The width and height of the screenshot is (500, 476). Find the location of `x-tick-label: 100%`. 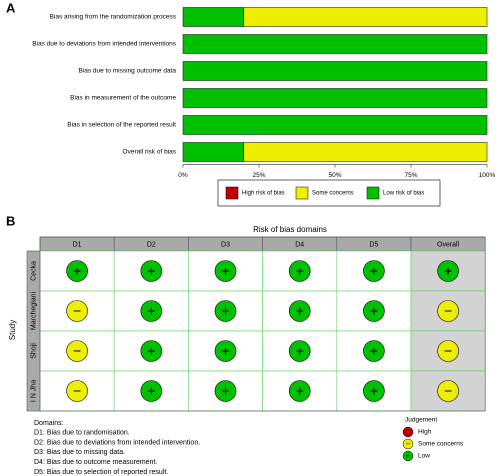

x-tick-label: 100% is located at coordinates (487, 175).